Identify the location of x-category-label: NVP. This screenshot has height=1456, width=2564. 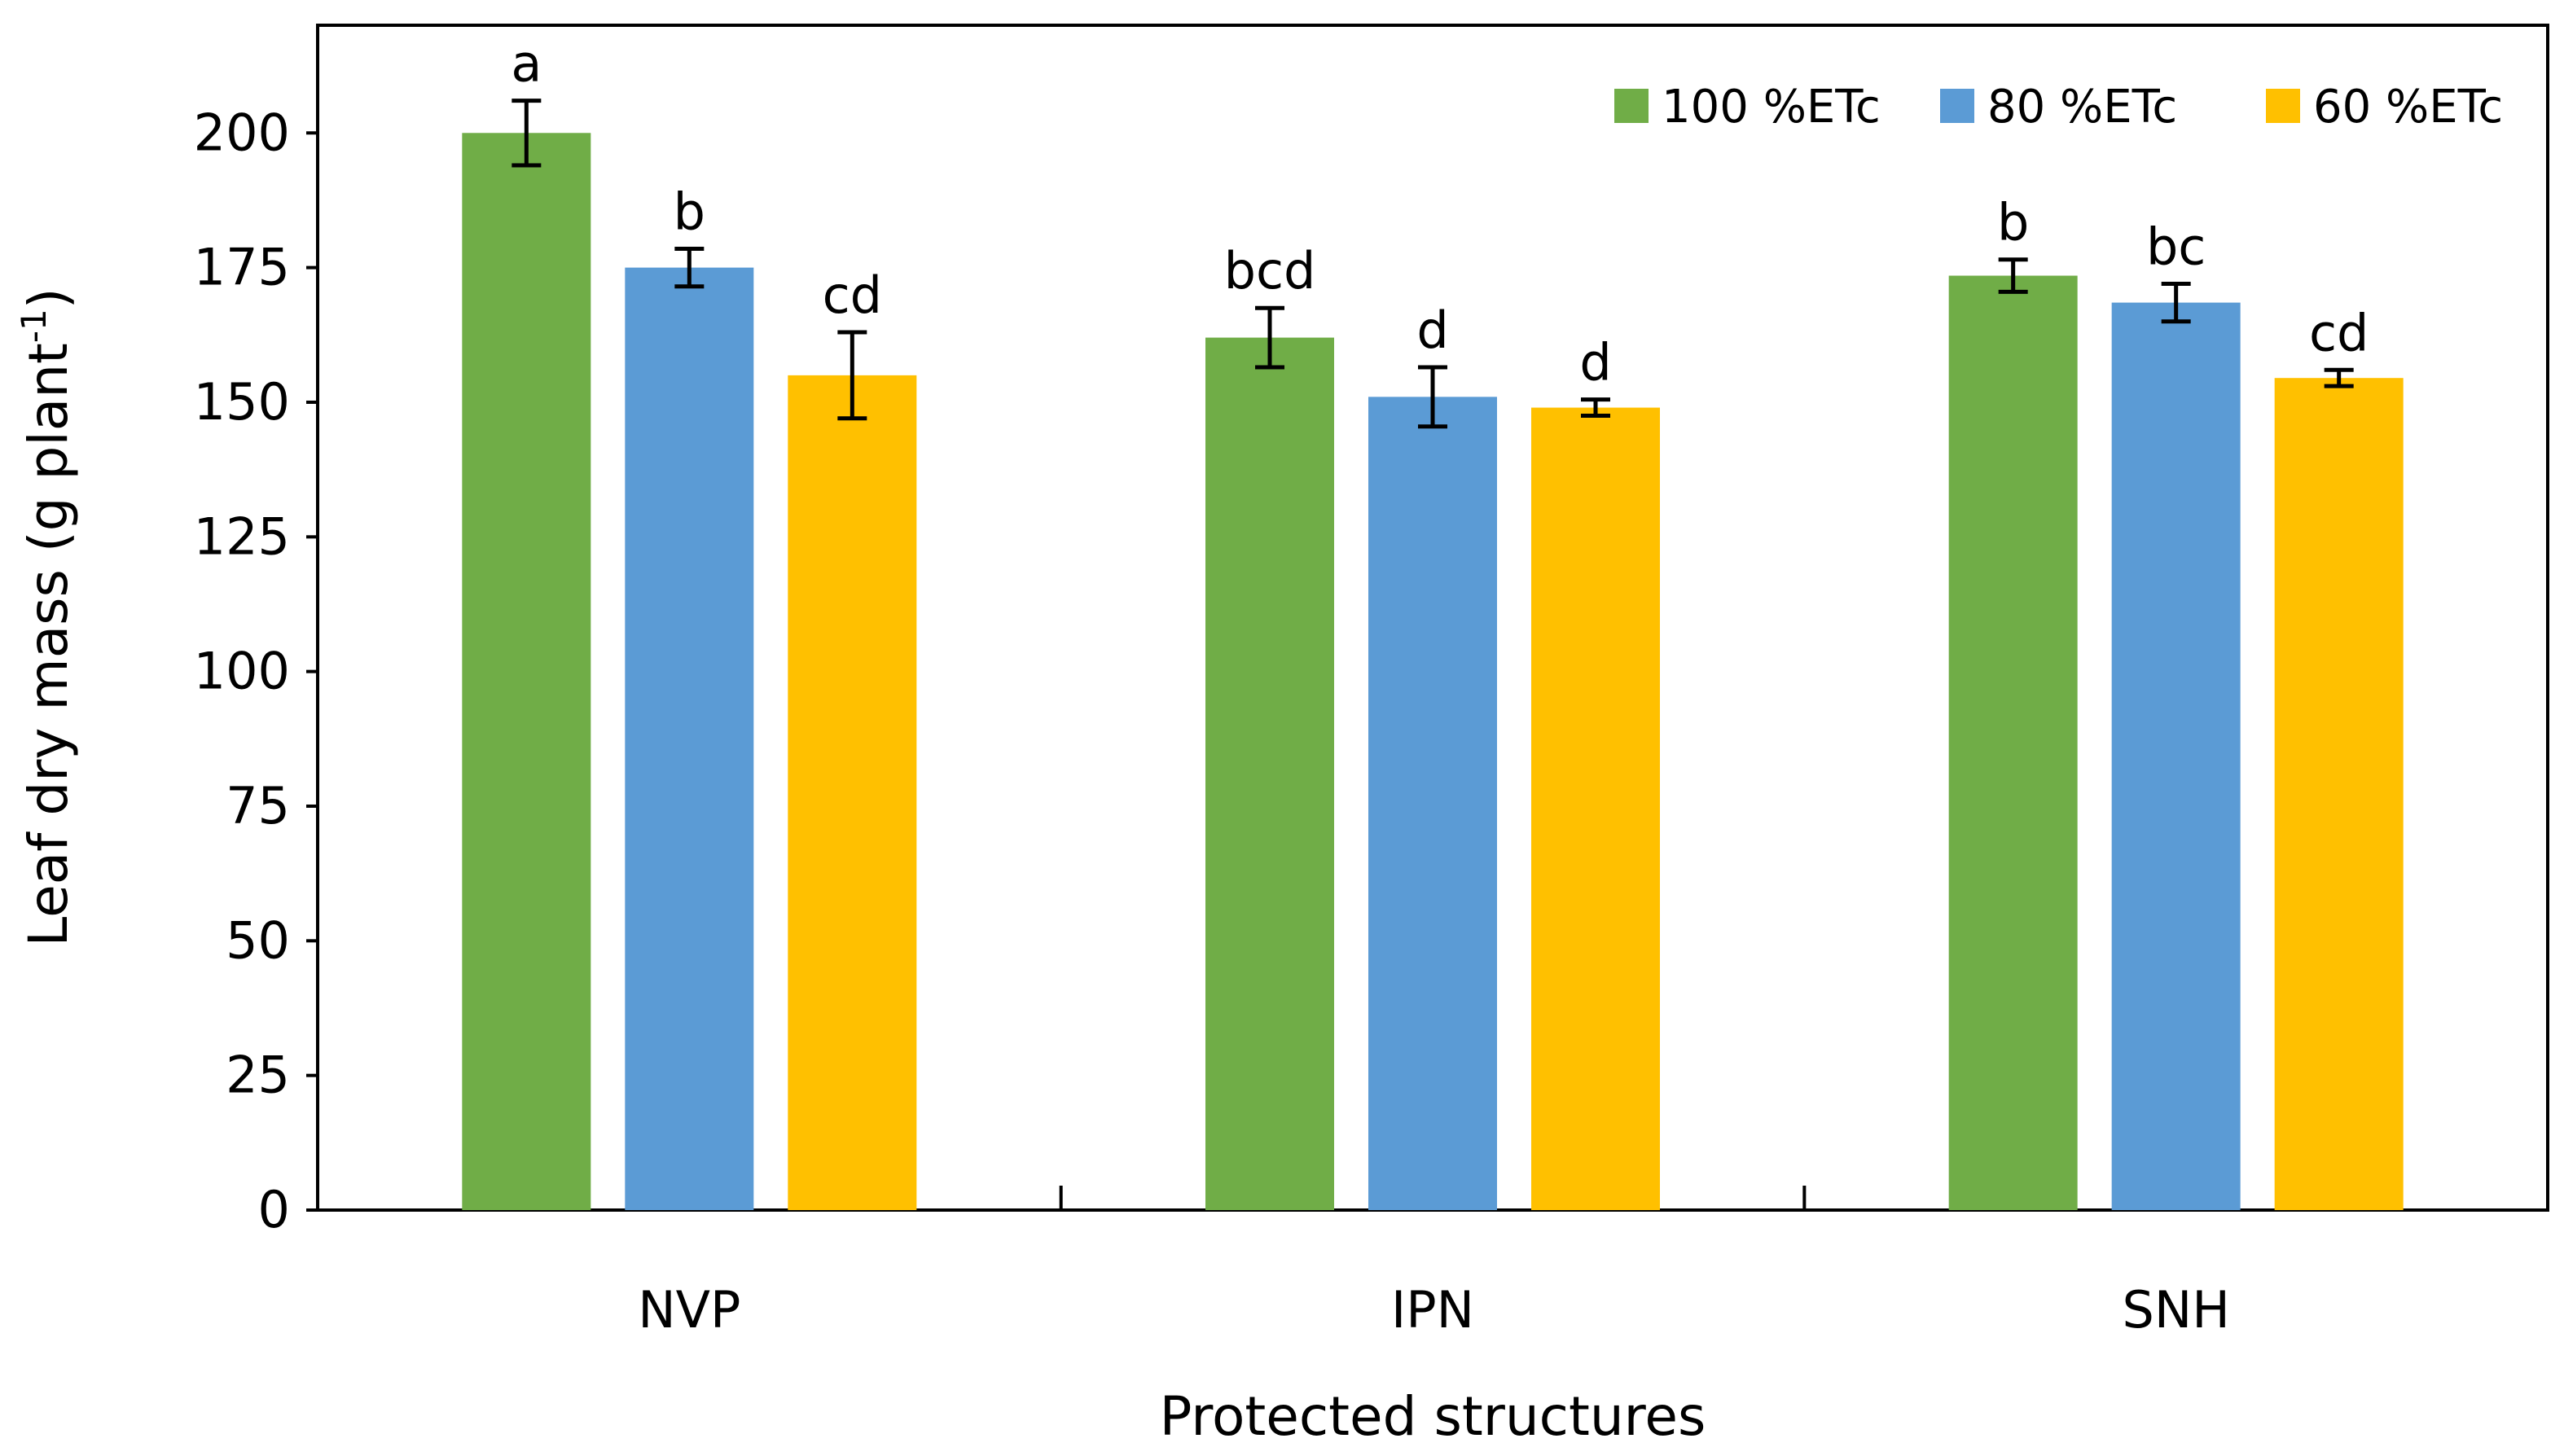
(689, 1310).